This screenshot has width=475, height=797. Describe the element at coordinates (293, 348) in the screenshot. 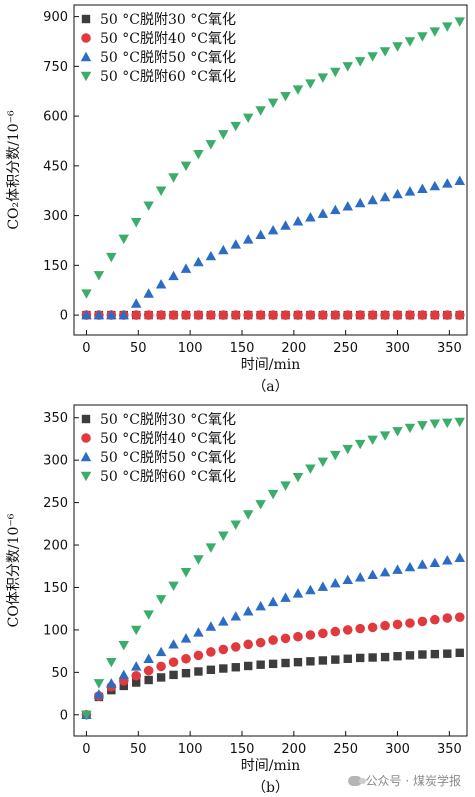

I see `chart-a-x-tick-label: 200` at that location.